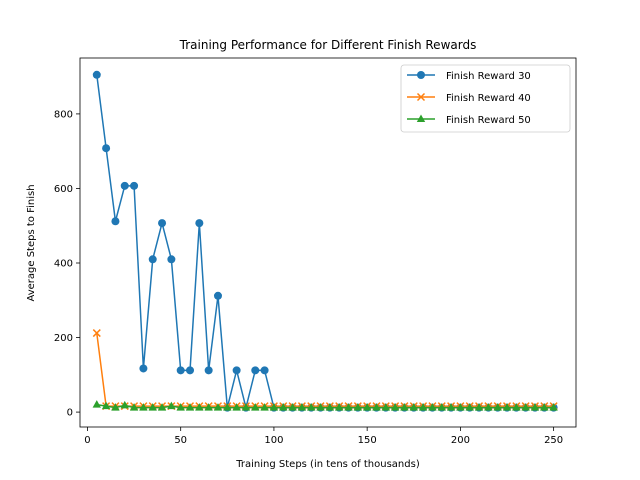  Describe the element at coordinates (63, 114) in the screenshot. I see `y-tick-label: 800` at that location.